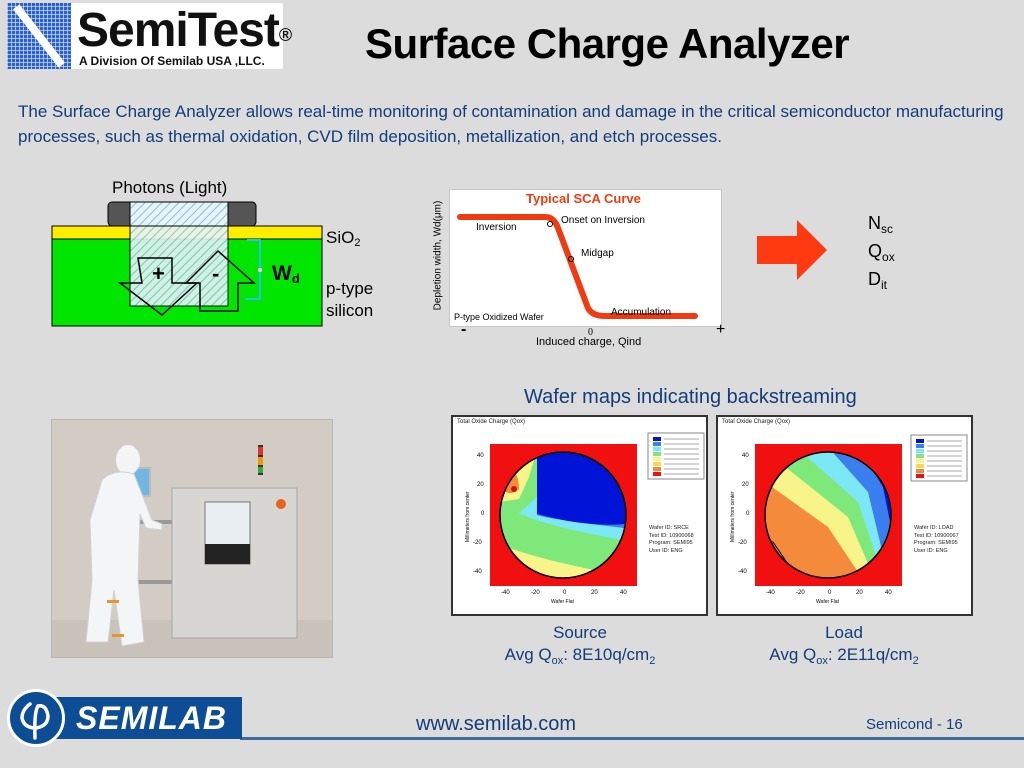 This screenshot has height=768, width=1024. Describe the element at coordinates (499, 317) in the screenshot. I see `wafer-type-annotation: P-type Oxidized Wafer` at that location.